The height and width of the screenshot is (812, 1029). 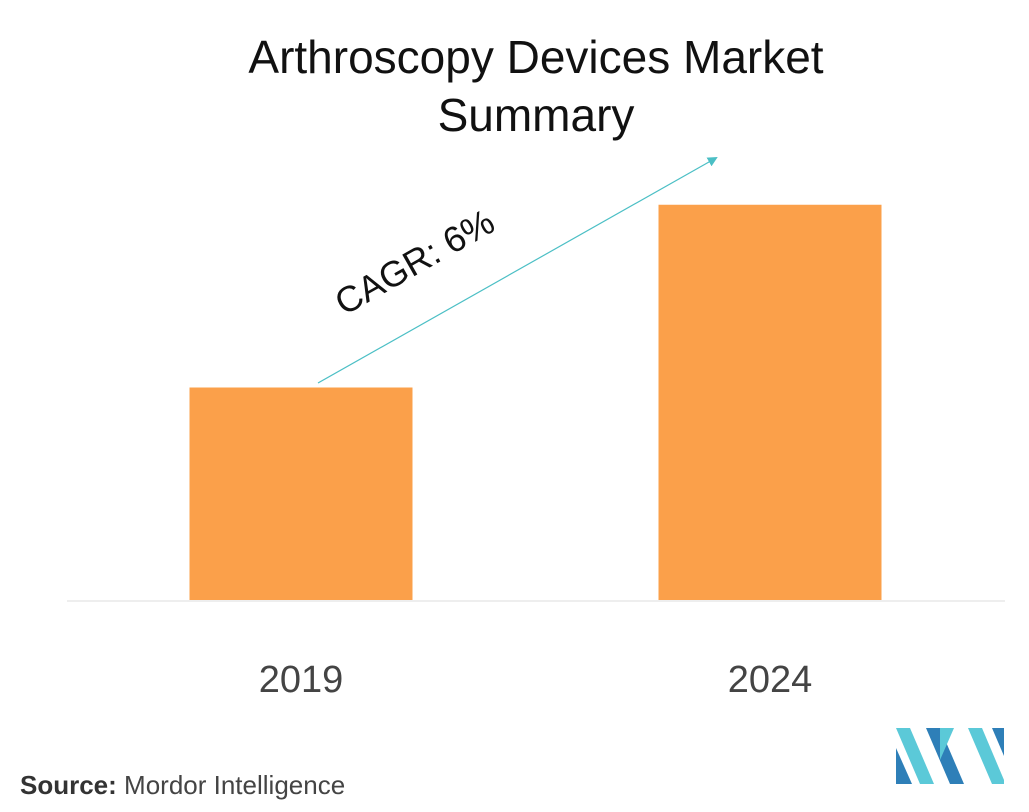 I want to click on source-label: Source:, so click(x=68, y=785).